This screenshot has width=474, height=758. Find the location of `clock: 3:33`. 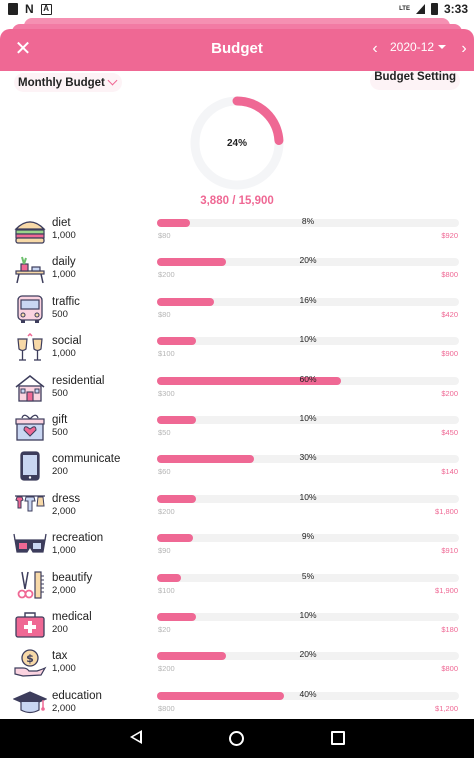

clock: 3:33 is located at coordinates (455, 9).